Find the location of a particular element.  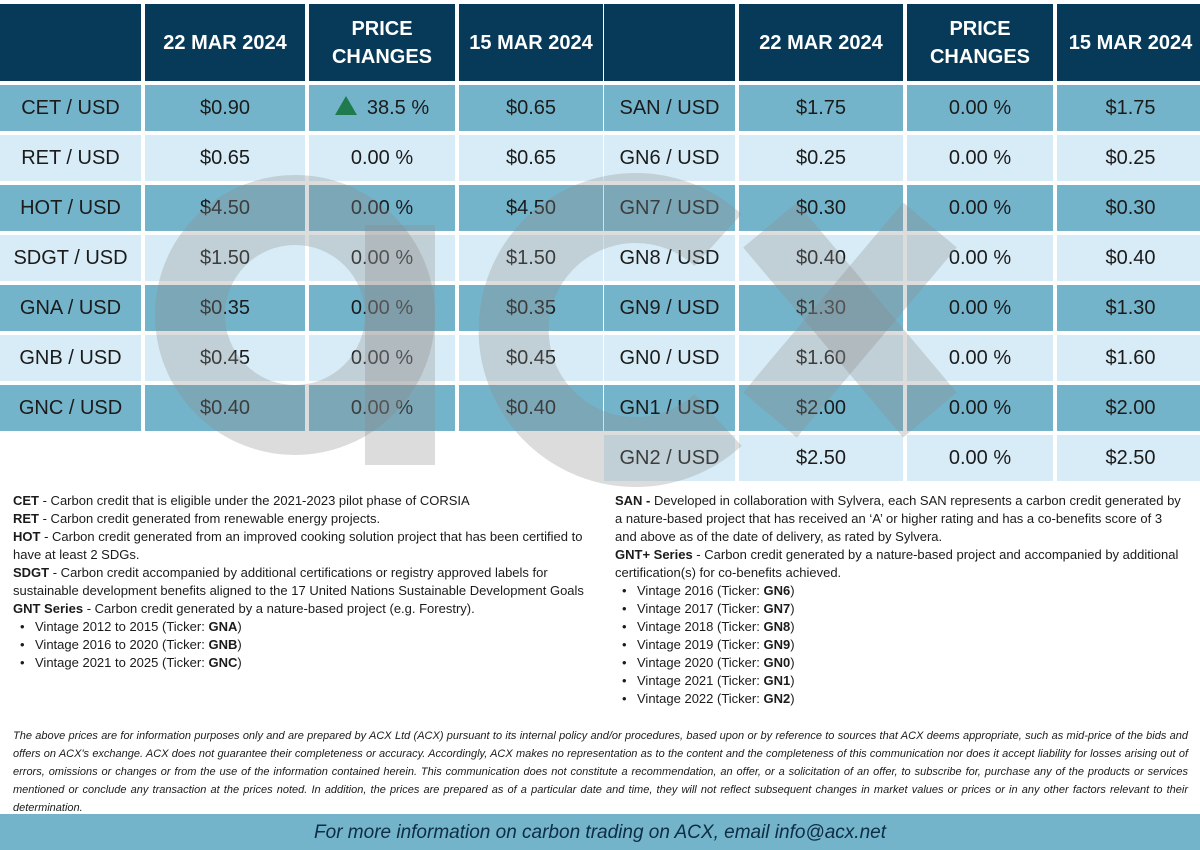

pair-cell: GN0 / USD is located at coordinates (669, 358).